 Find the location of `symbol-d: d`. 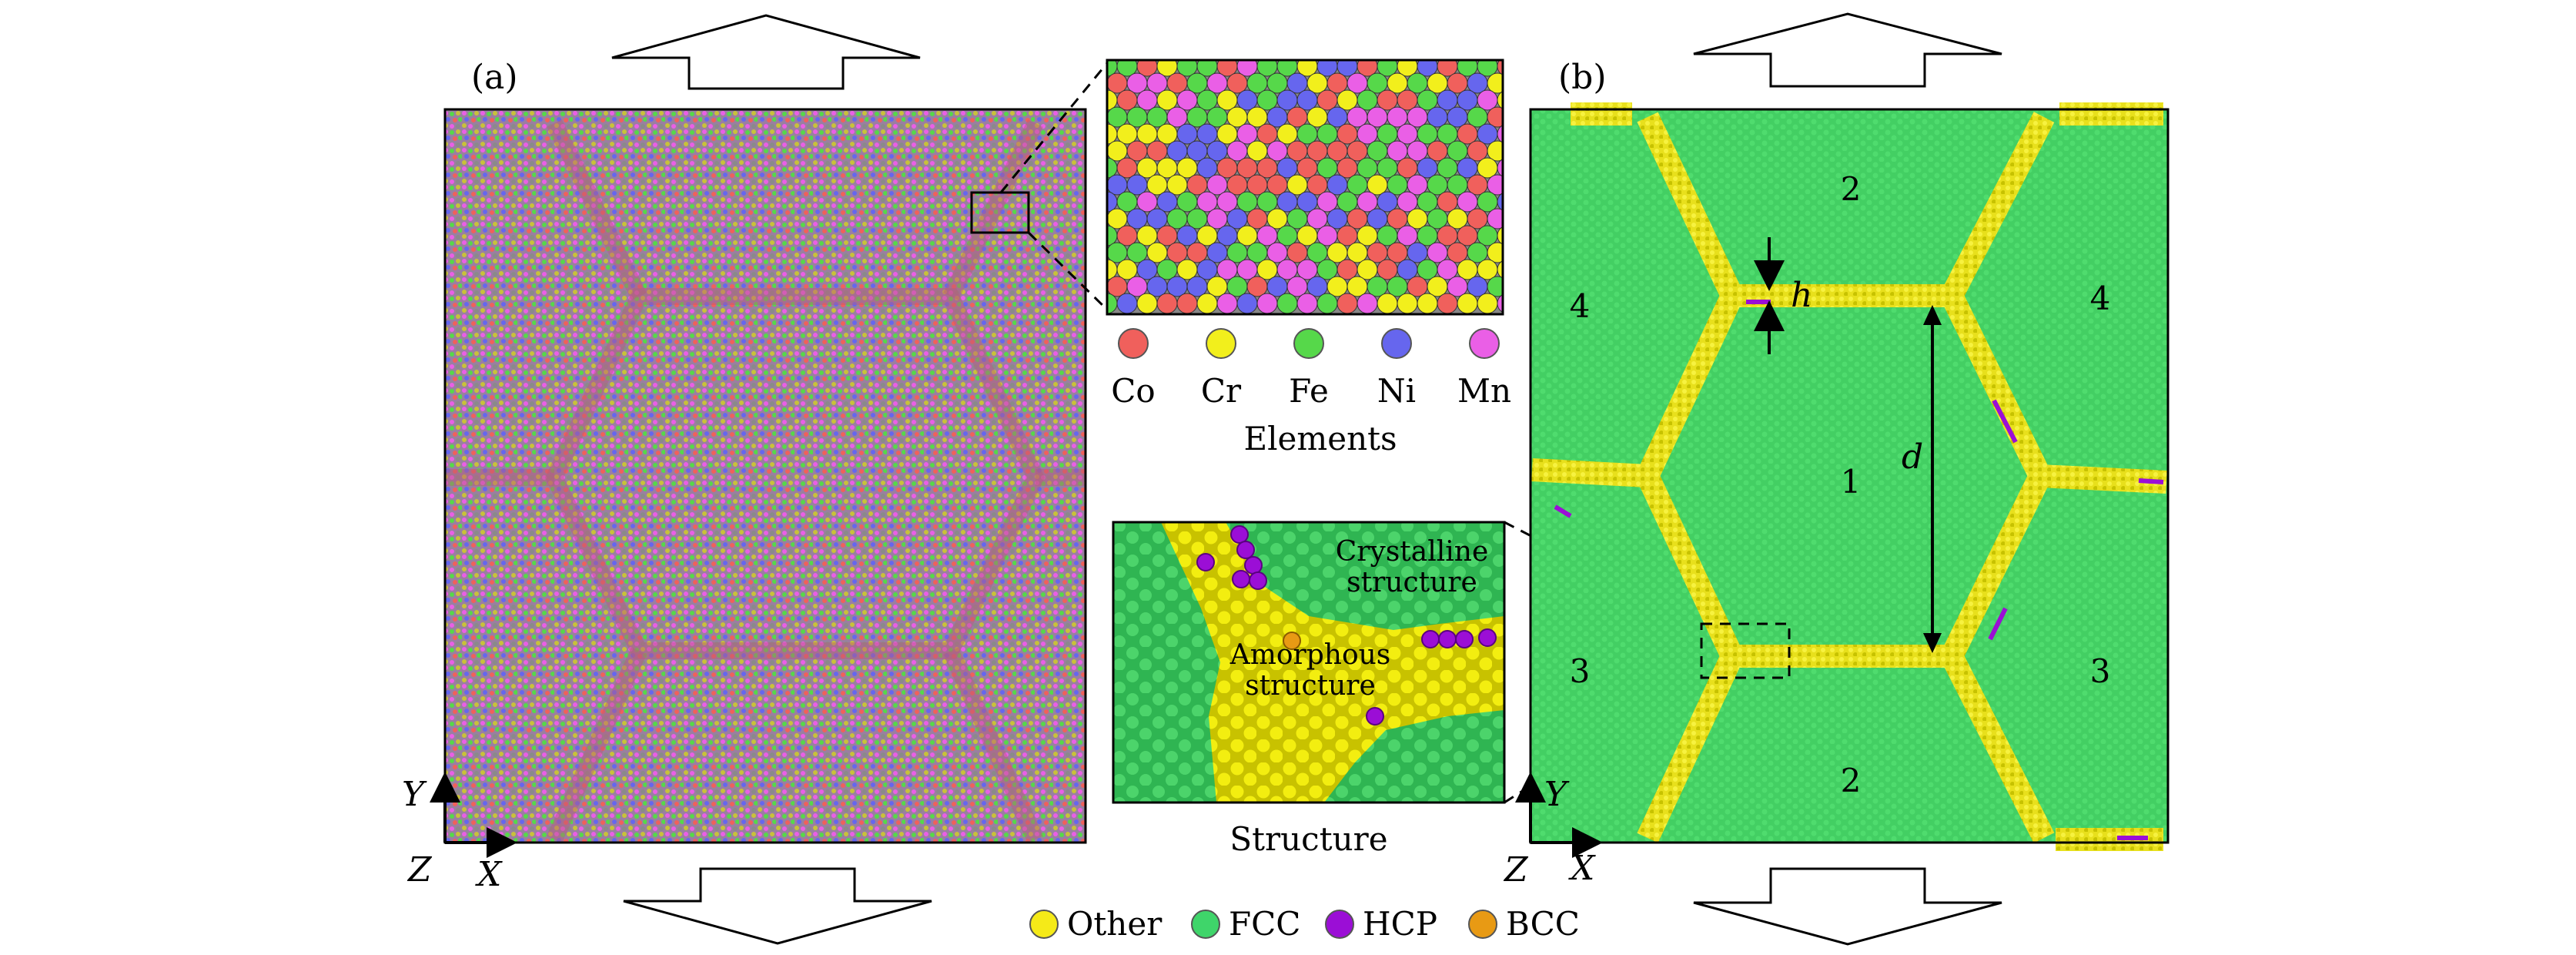

symbol-d: d is located at coordinates (1912, 457).